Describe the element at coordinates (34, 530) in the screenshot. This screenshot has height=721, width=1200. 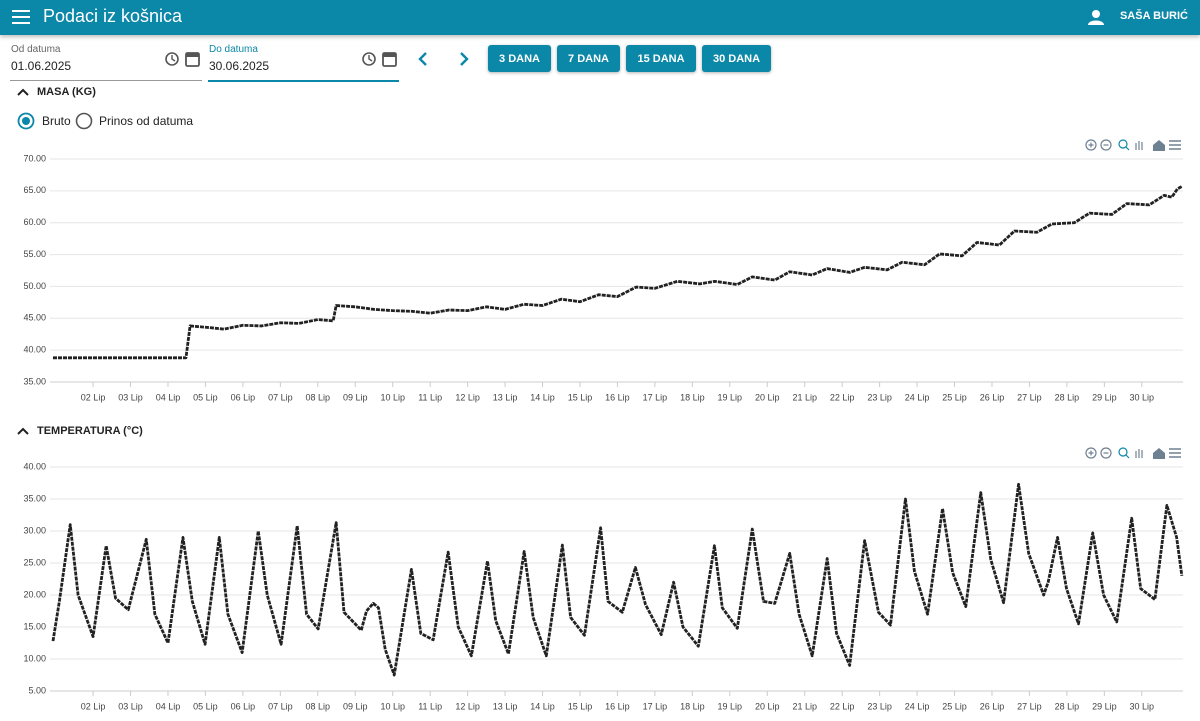
I see `y-tick-label: 30.00` at that location.